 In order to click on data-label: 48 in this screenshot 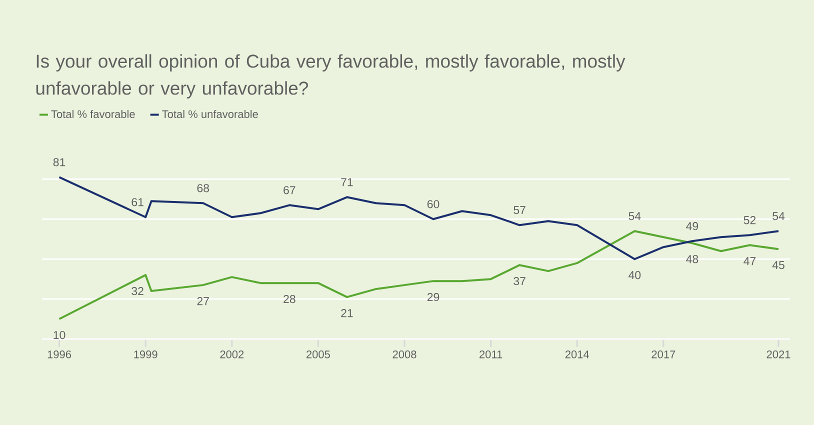, I will do `click(692, 259)`.